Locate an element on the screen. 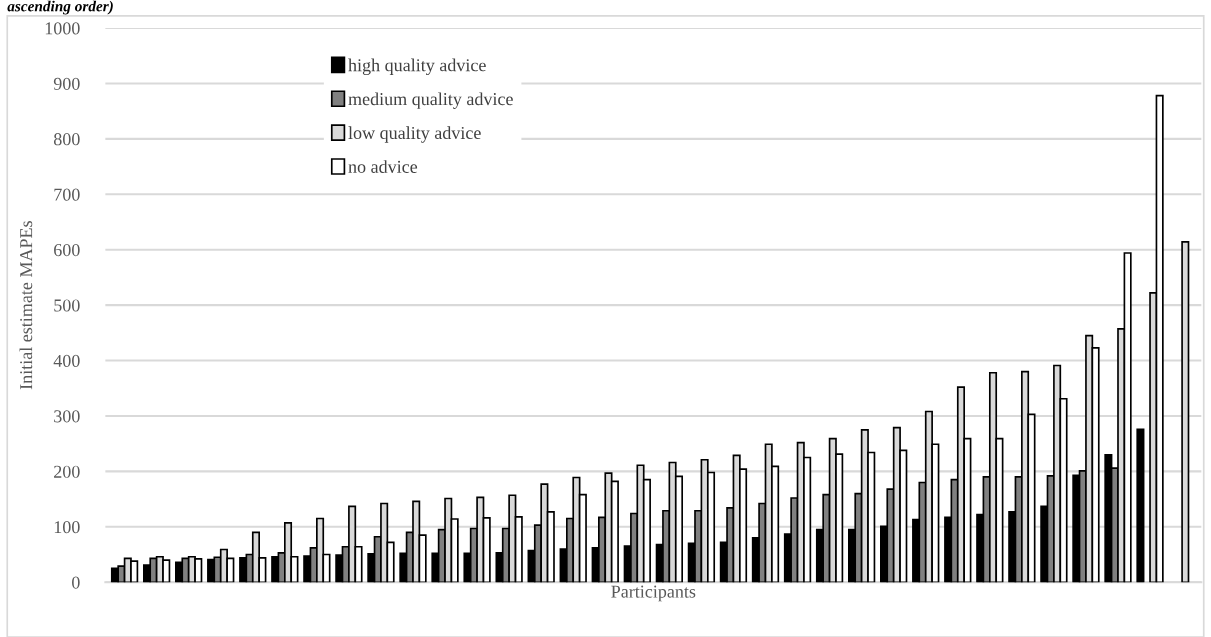 This screenshot has width=1211, height=637. legend-label: high quality advice is located at coordinates (417, 67).